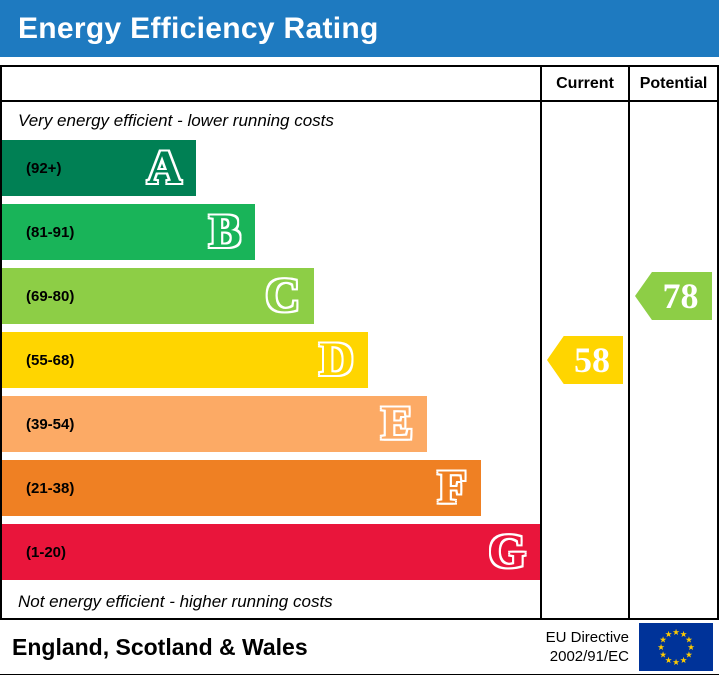 Image resolution: width=719 pixels, height=675 pixels. I want to click on chart-header-row: Current Potential, so click(359, 84).